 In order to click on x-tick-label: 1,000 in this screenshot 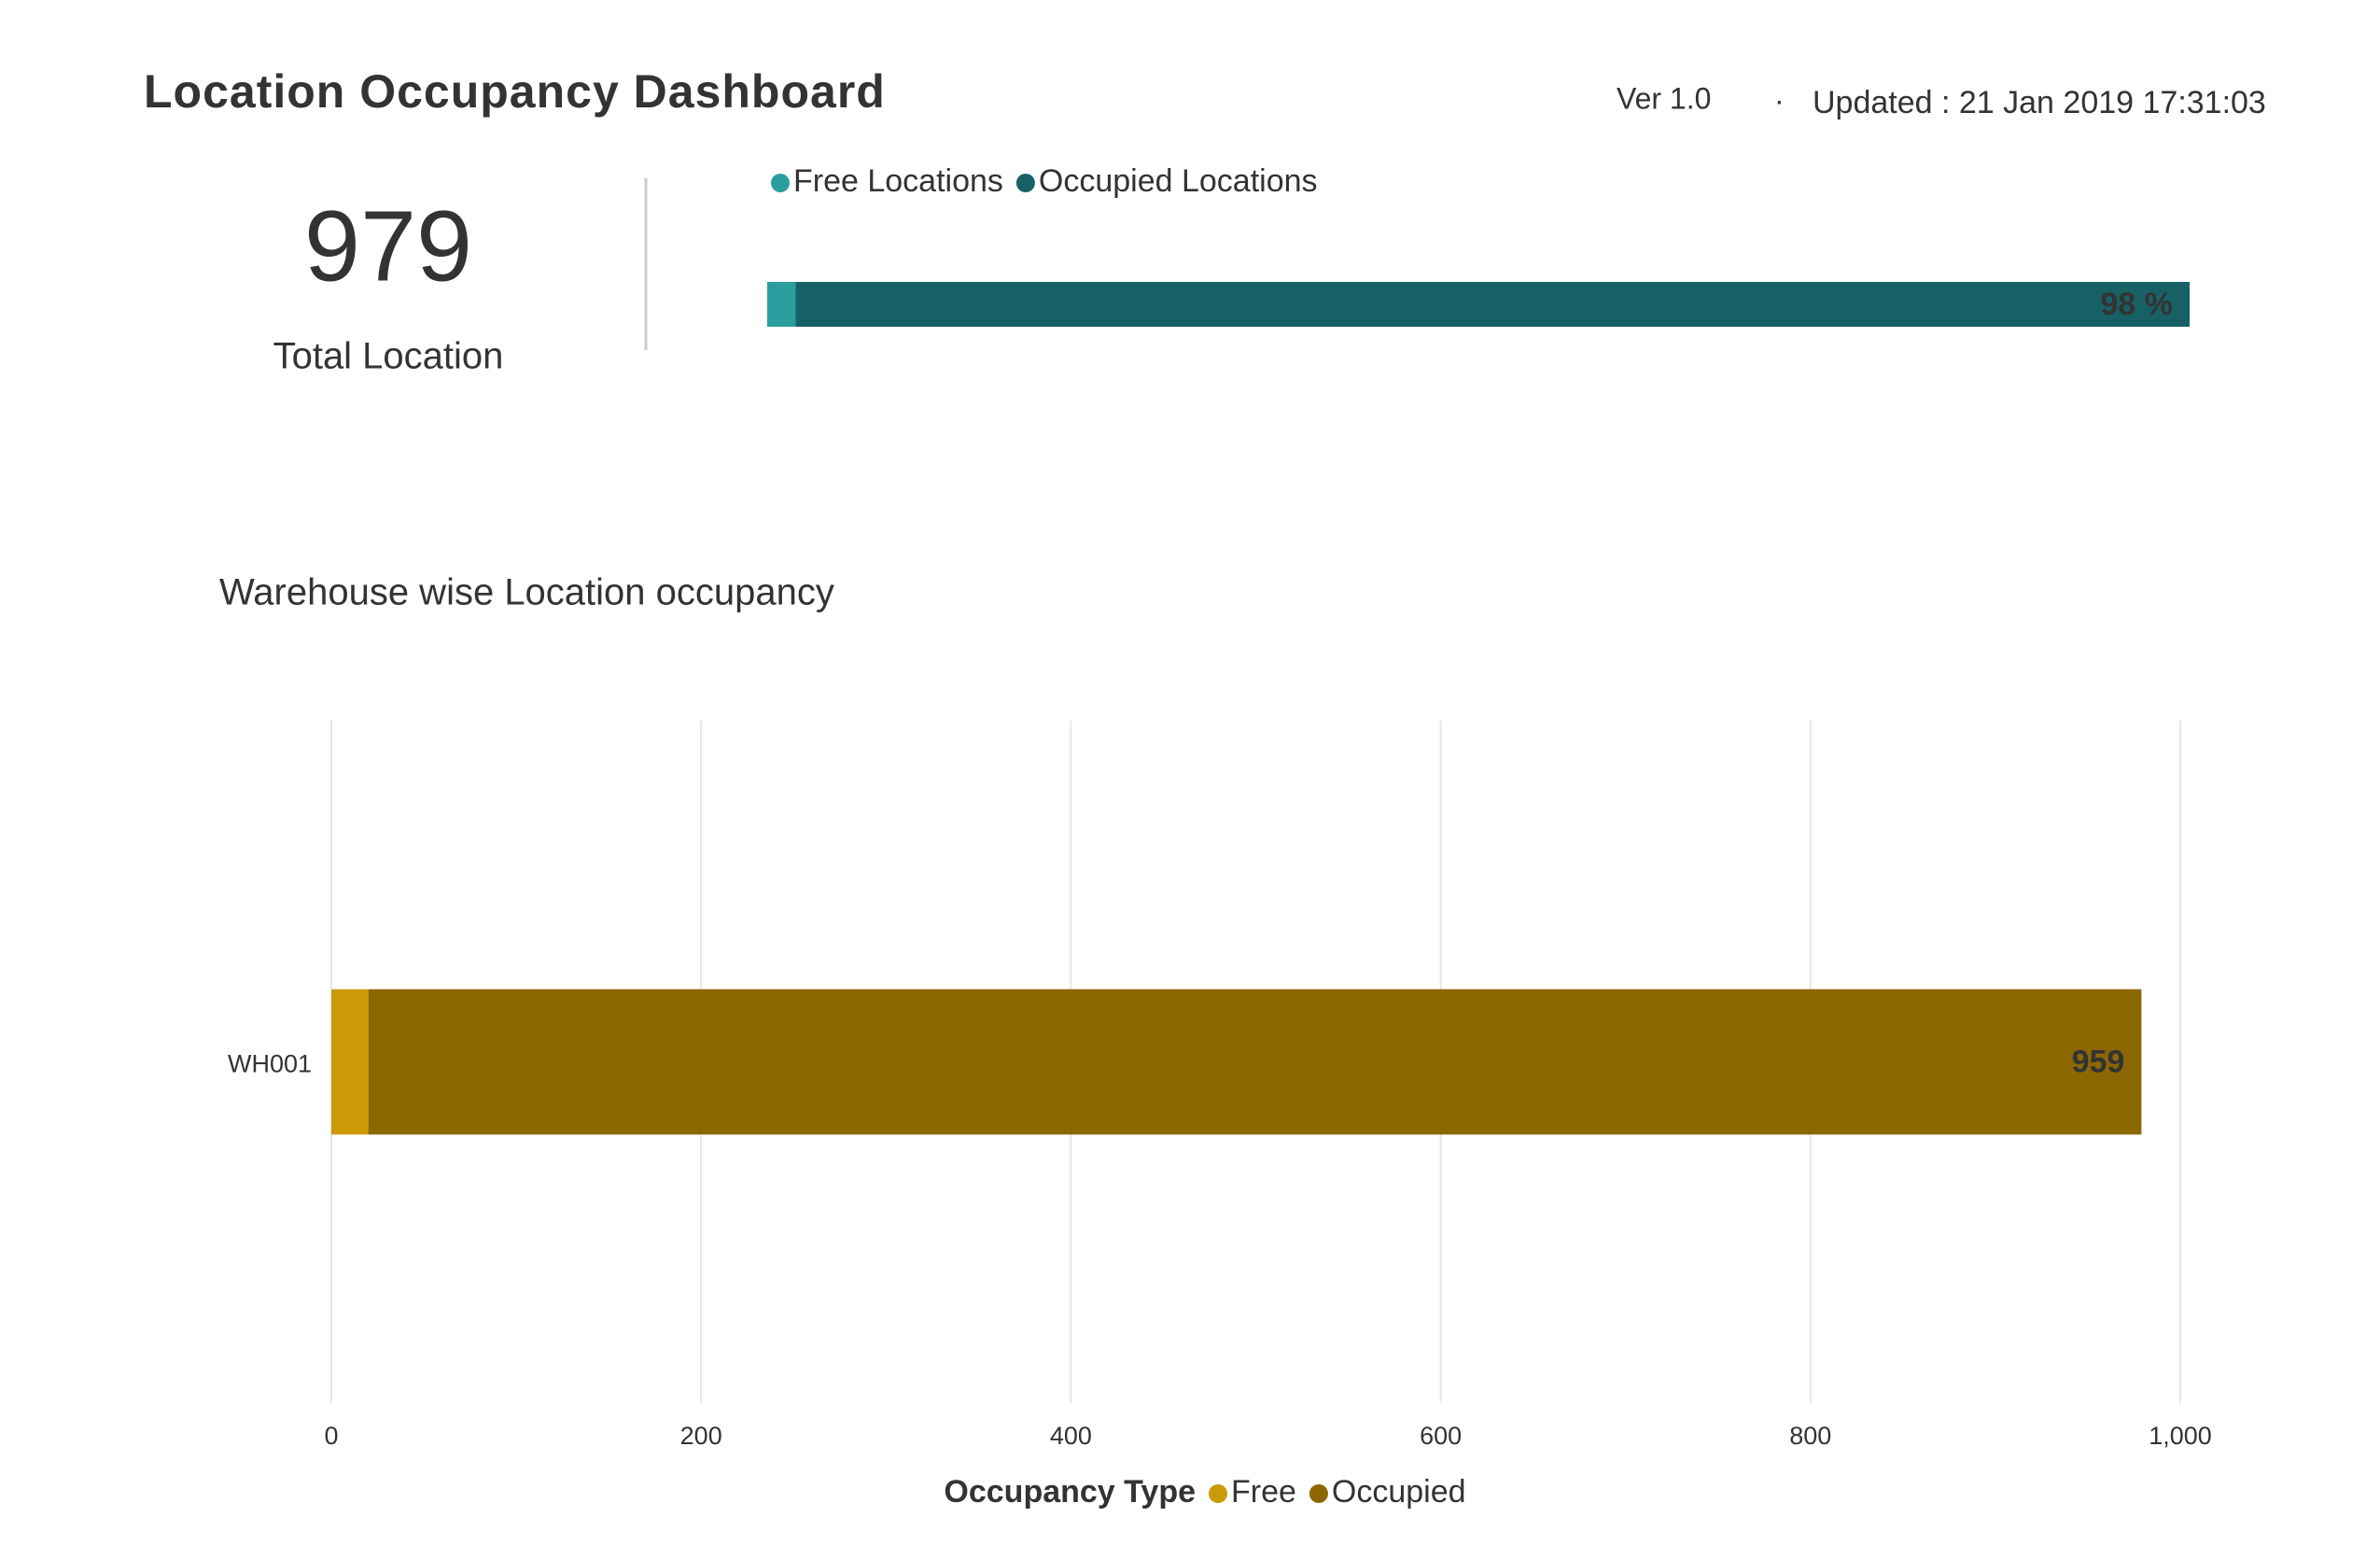, I will do `click(2180, 1436)`.